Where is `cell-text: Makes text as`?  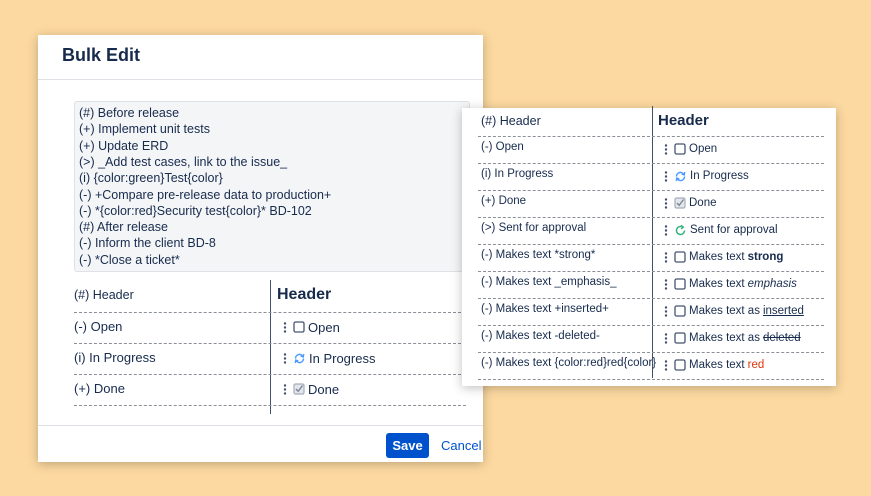 cell-text: Makes text as is located at coordinates (724, 338).